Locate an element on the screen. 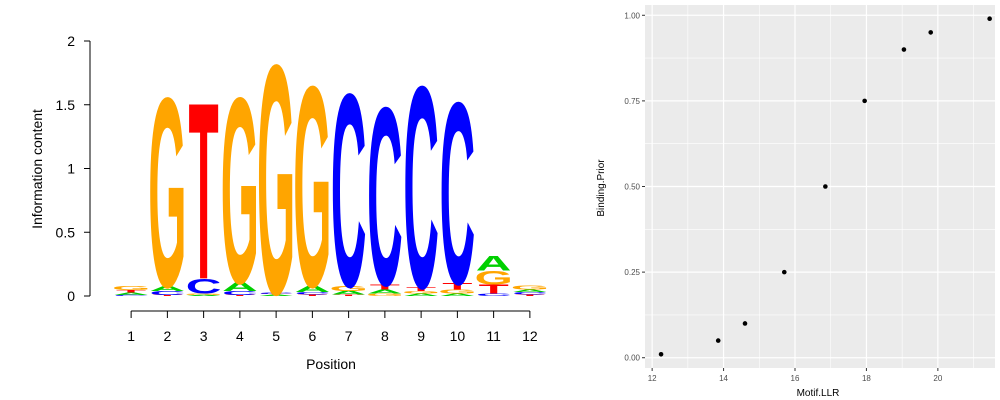  scatter-y-tick-label: 0.25 is located at coordinates (632, 272).